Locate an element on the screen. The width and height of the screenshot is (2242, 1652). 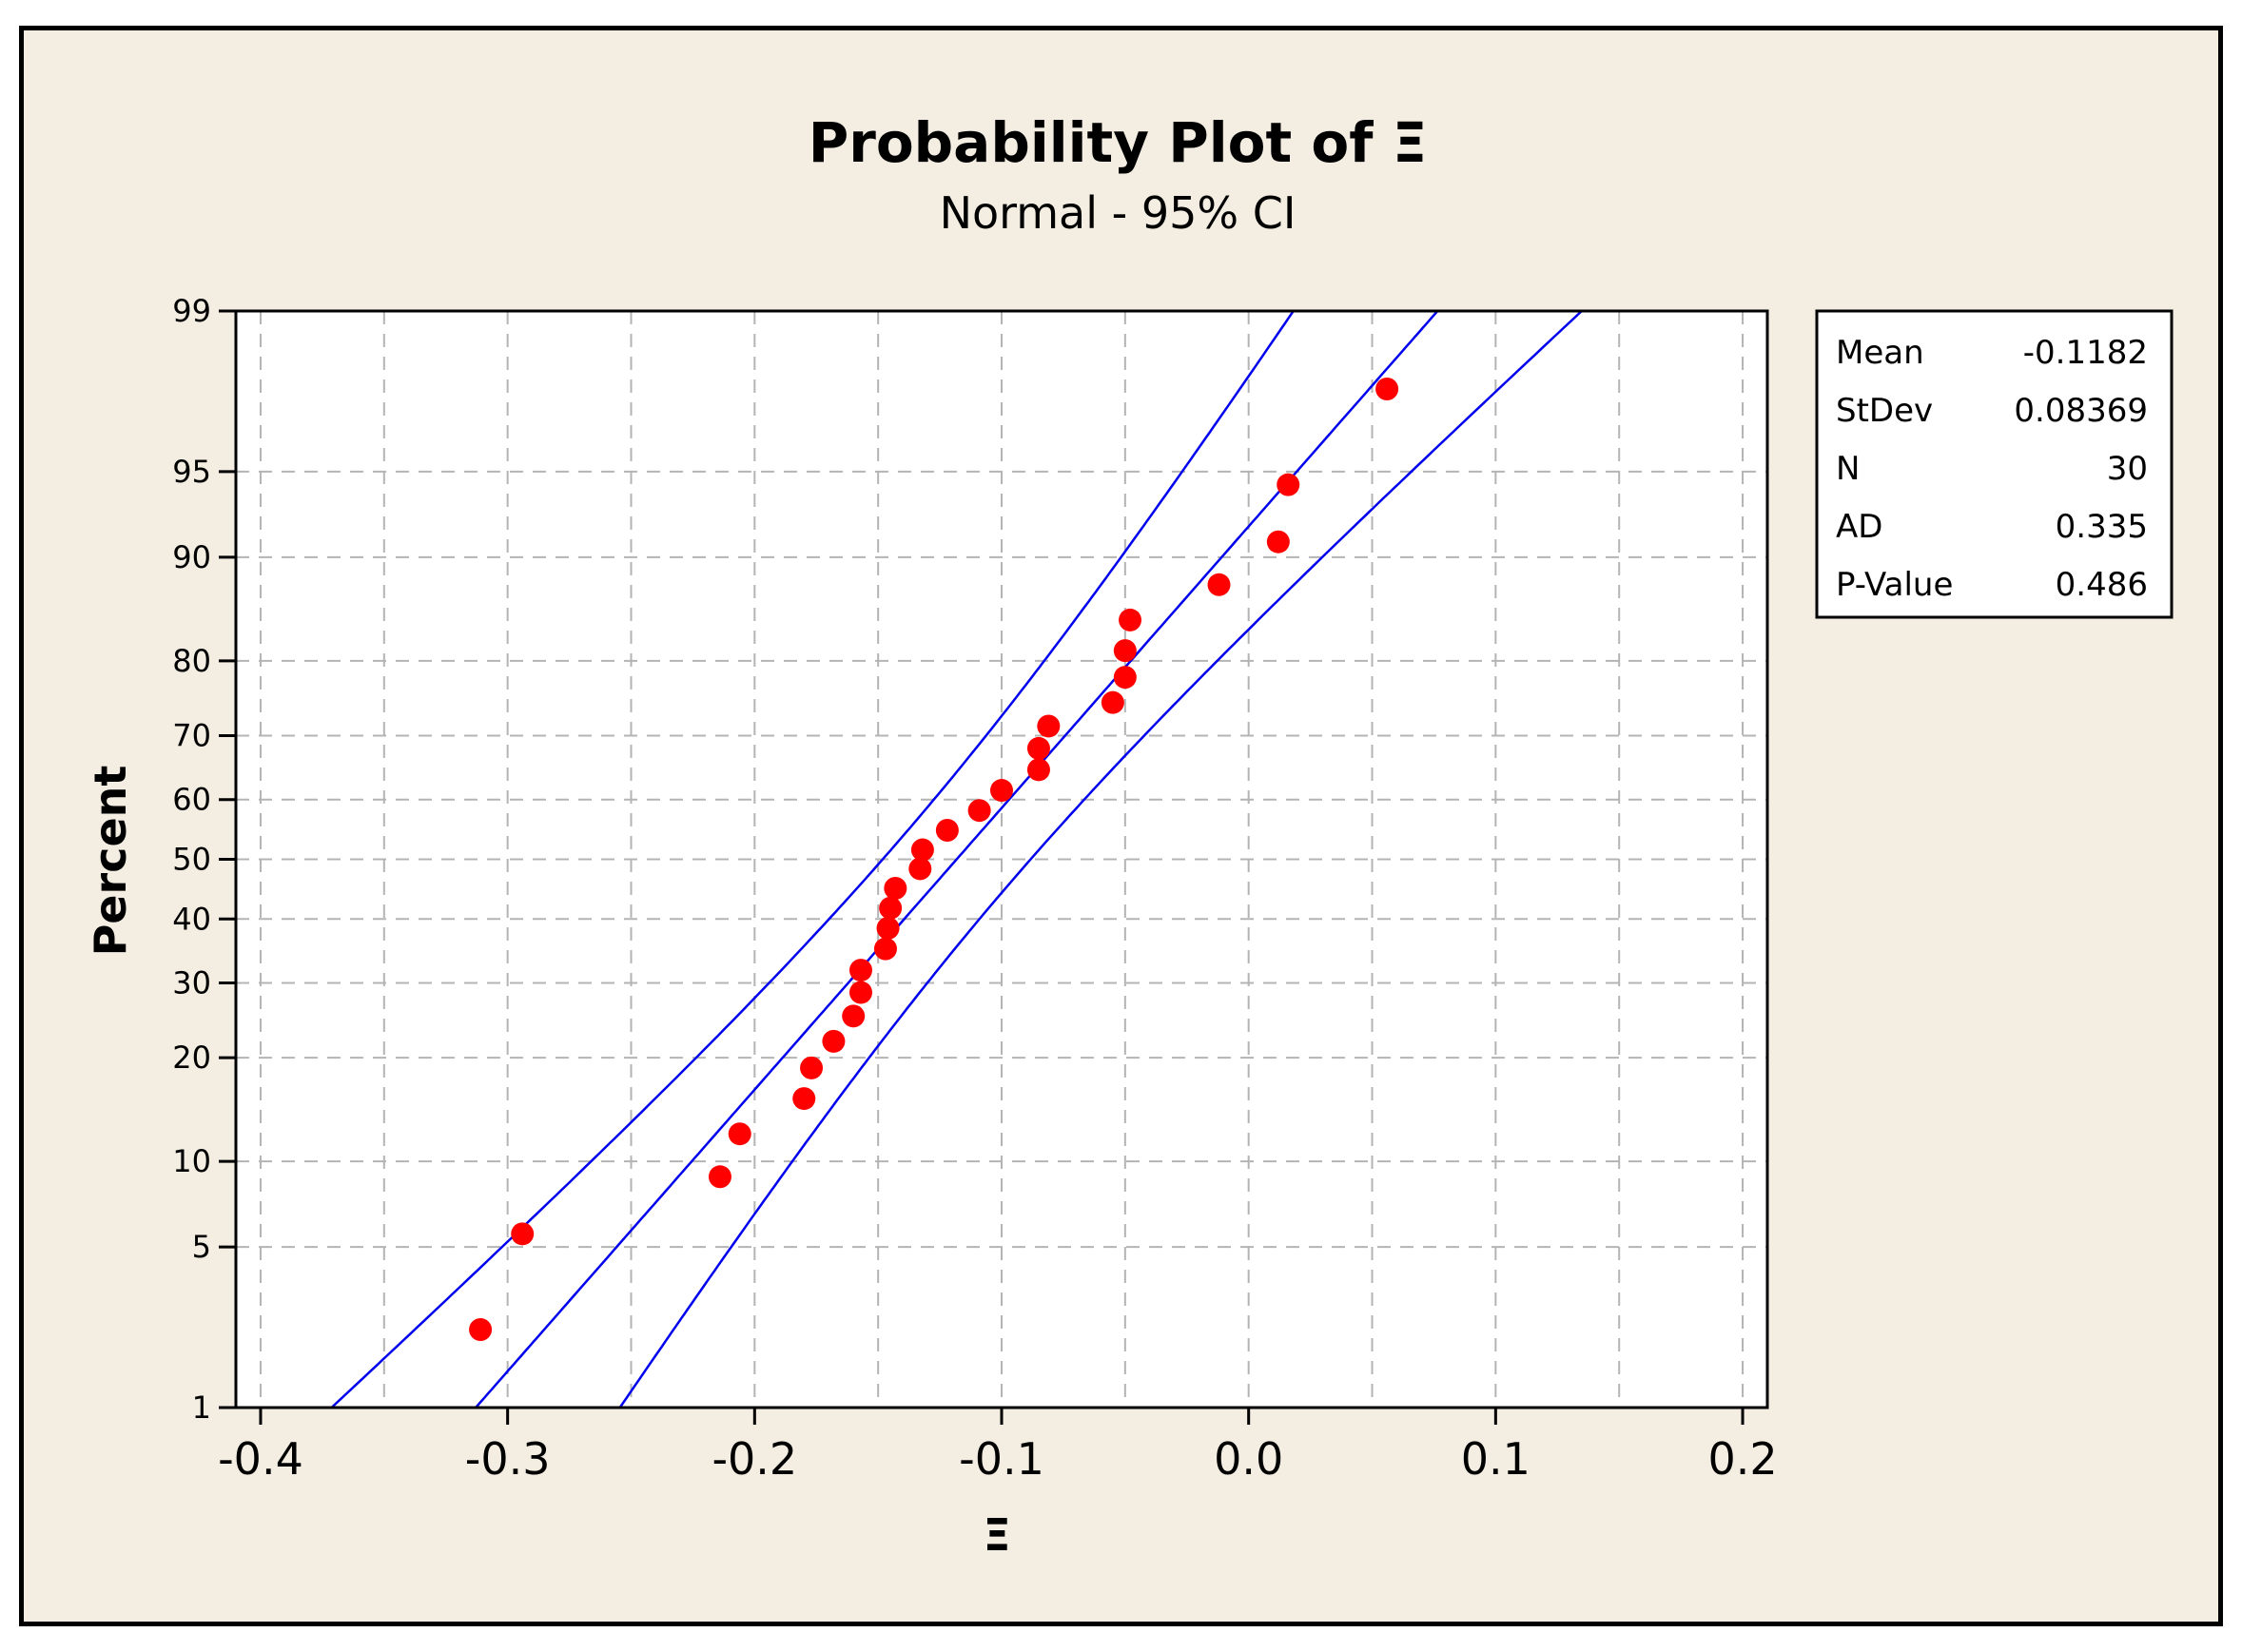
stat-label-stdev: StDev is located at coordinates (1884, 411).